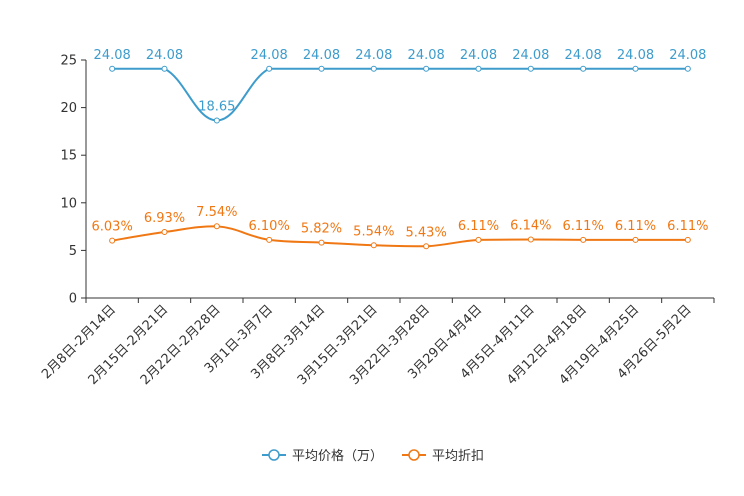  What do you see at coordinates (68, 156) in the screenshot?
I see `y-tick-label: 15` at bounding box center [68, 156].